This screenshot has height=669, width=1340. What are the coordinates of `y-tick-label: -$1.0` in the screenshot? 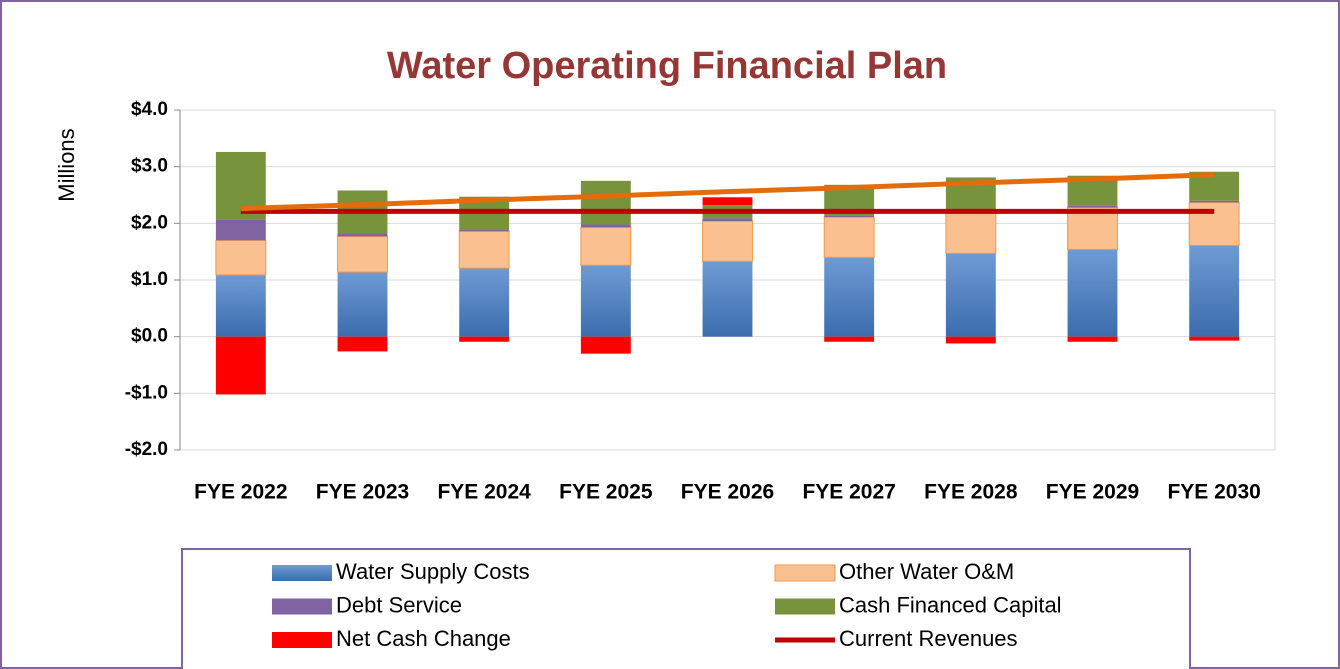 It's located at (146, 392).